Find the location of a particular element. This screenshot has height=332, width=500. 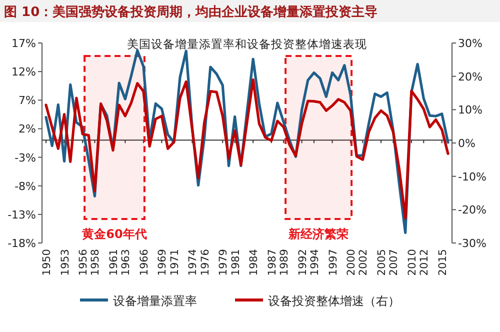

x-tick-label: 1981 is located at coordinates (236, 262).